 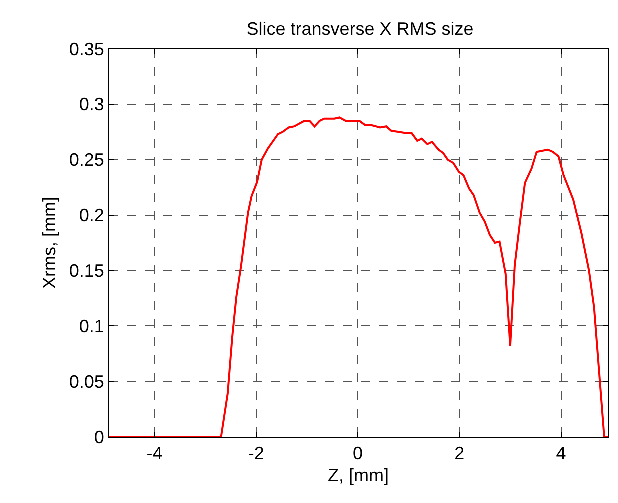 What do you see at coordinates (86, 160) in the screenshot?
I see `y-tick-label: 0.25` at bounding box center [86, 160].